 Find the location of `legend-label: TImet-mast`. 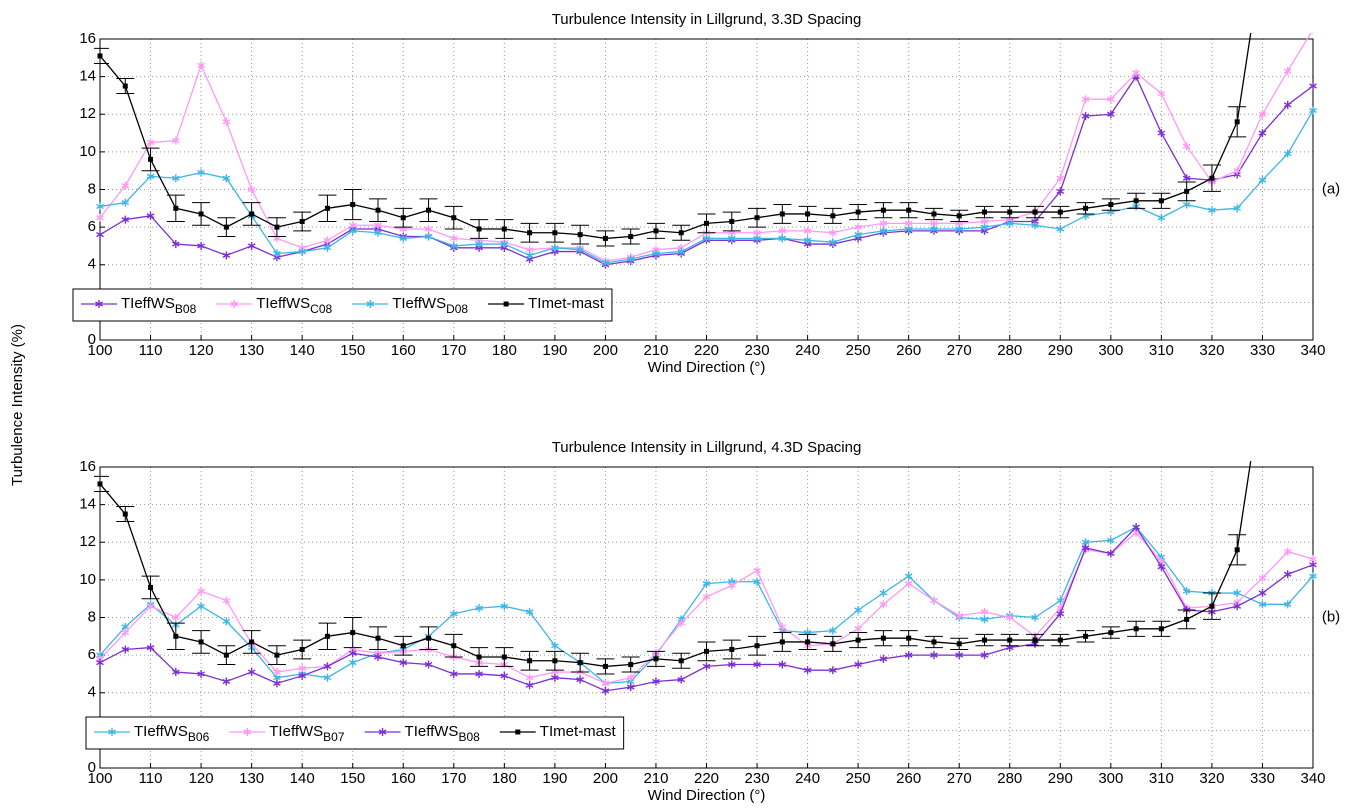

legend-label: TImet-mast is located at coordinates (578, 731).